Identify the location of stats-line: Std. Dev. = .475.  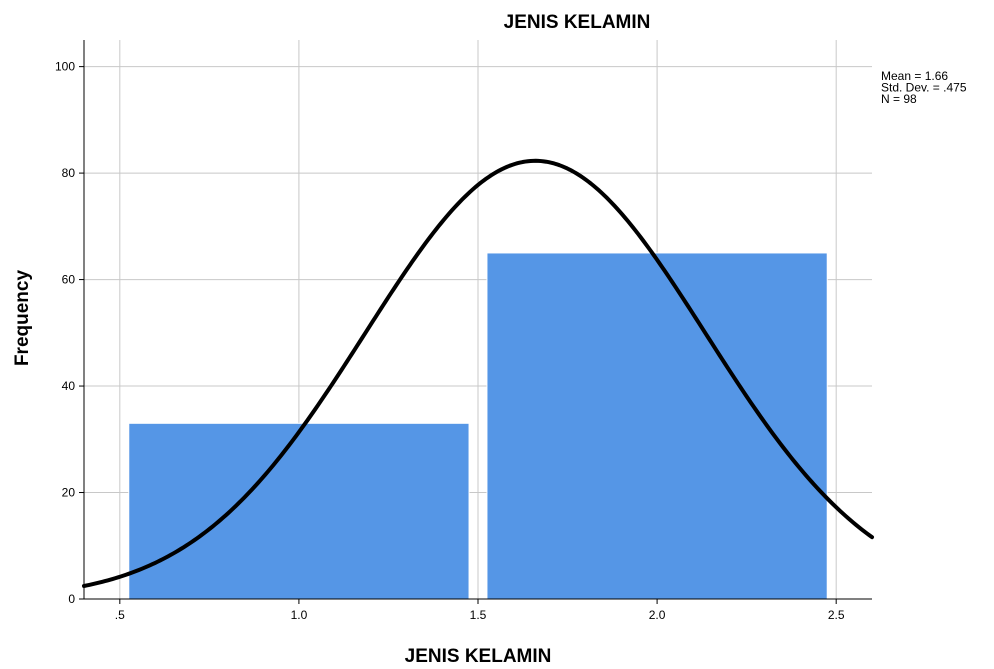
(924, 88).